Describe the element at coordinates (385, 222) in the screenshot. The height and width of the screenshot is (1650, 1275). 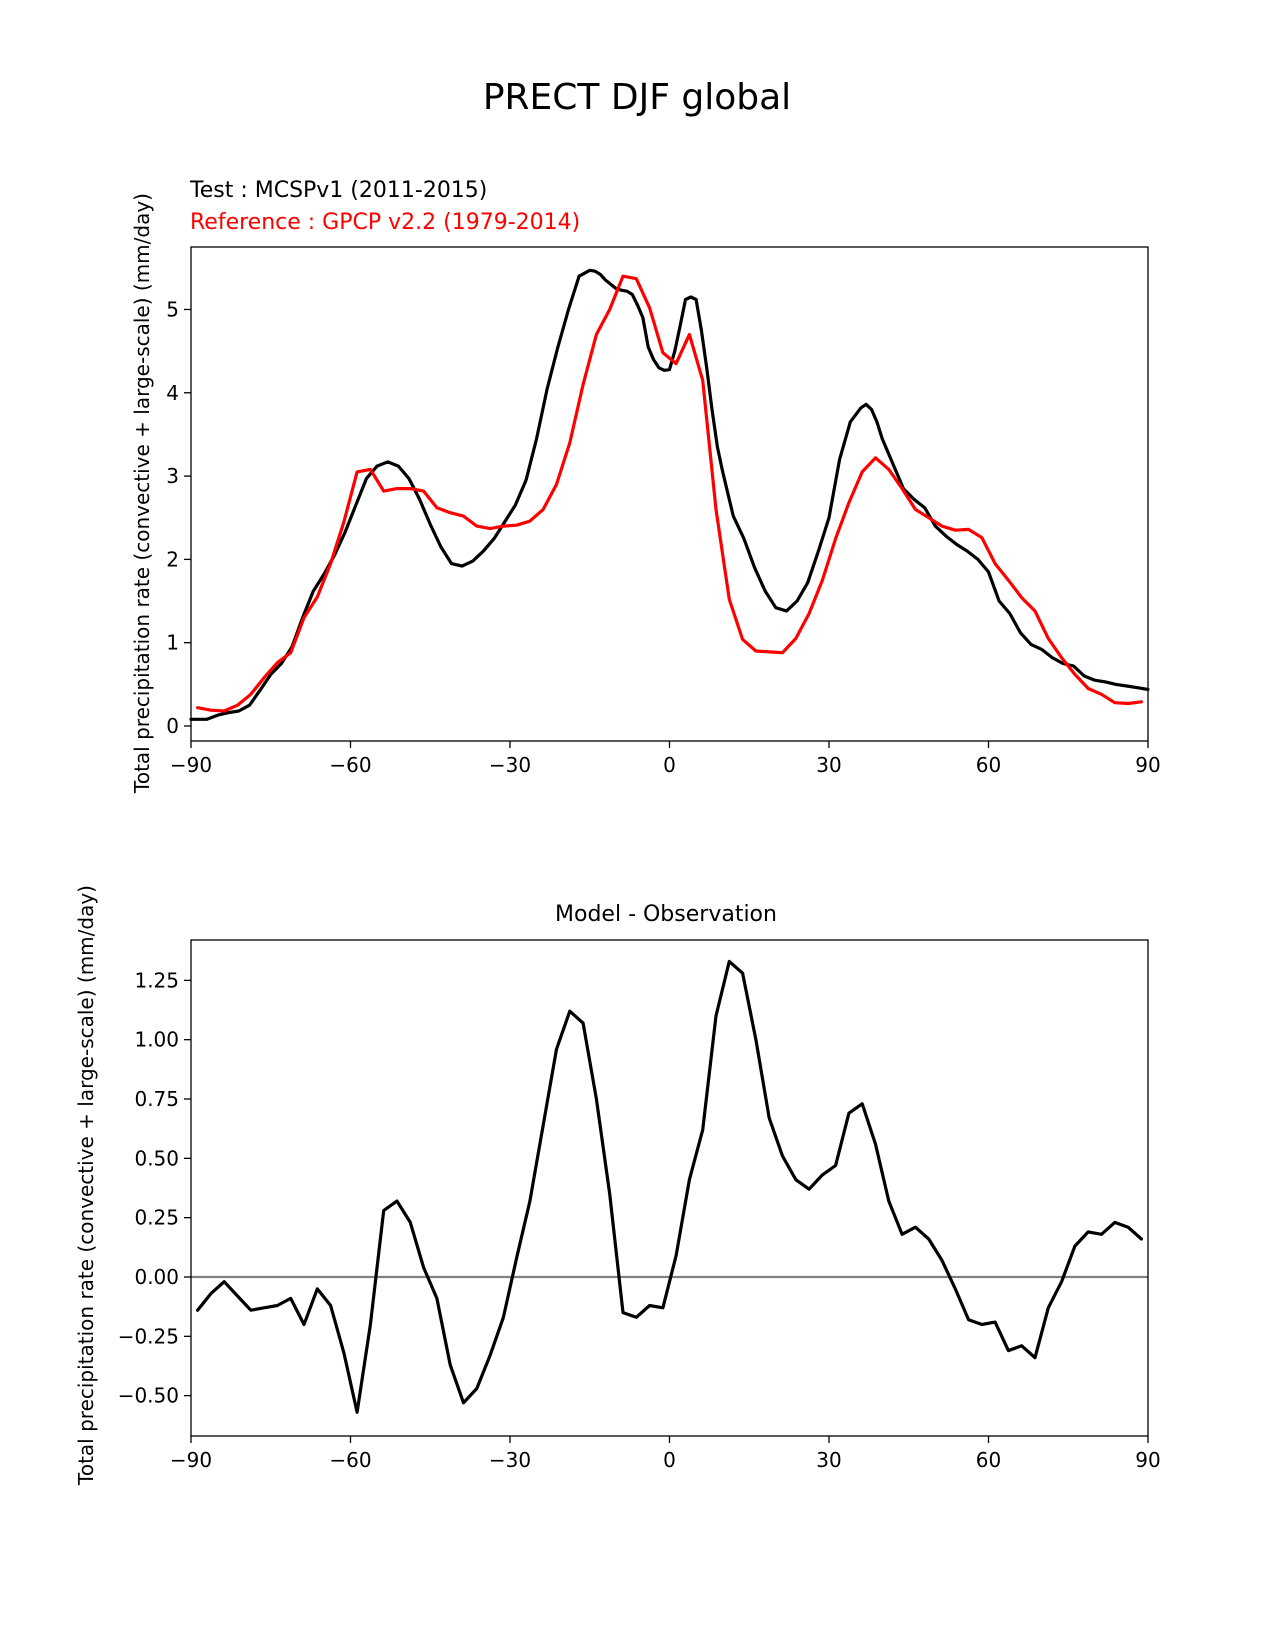
I see `reference-label: Reference : GPCP v2.2 (1979-2014)` at that location.